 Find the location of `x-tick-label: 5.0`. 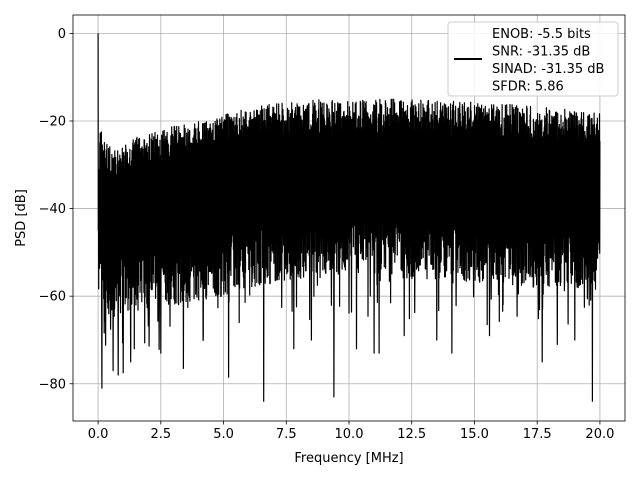

x-tick-label: 5.0 is located at coordinates (223, 434).